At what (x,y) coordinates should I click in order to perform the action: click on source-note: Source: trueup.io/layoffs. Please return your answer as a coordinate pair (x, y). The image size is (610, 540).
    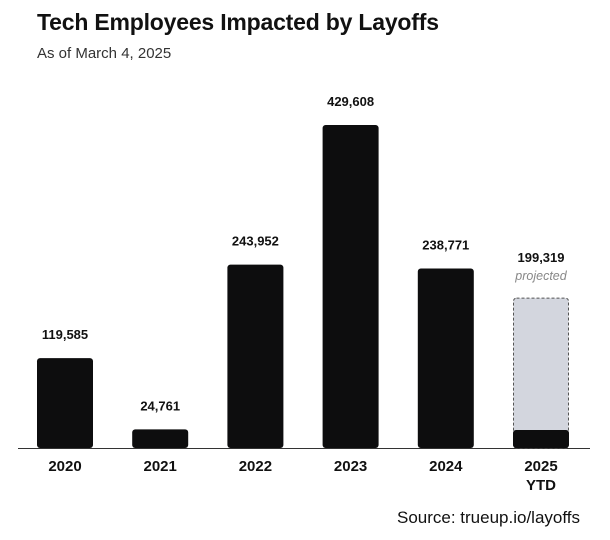
    Looking at the image, I should click on (488, 517).